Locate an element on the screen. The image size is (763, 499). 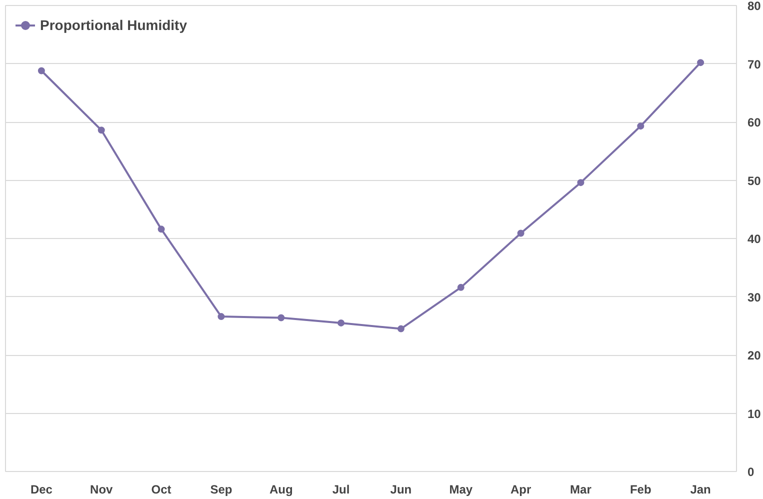
x-tick-label: Jul is located at coordinates (341, 489).